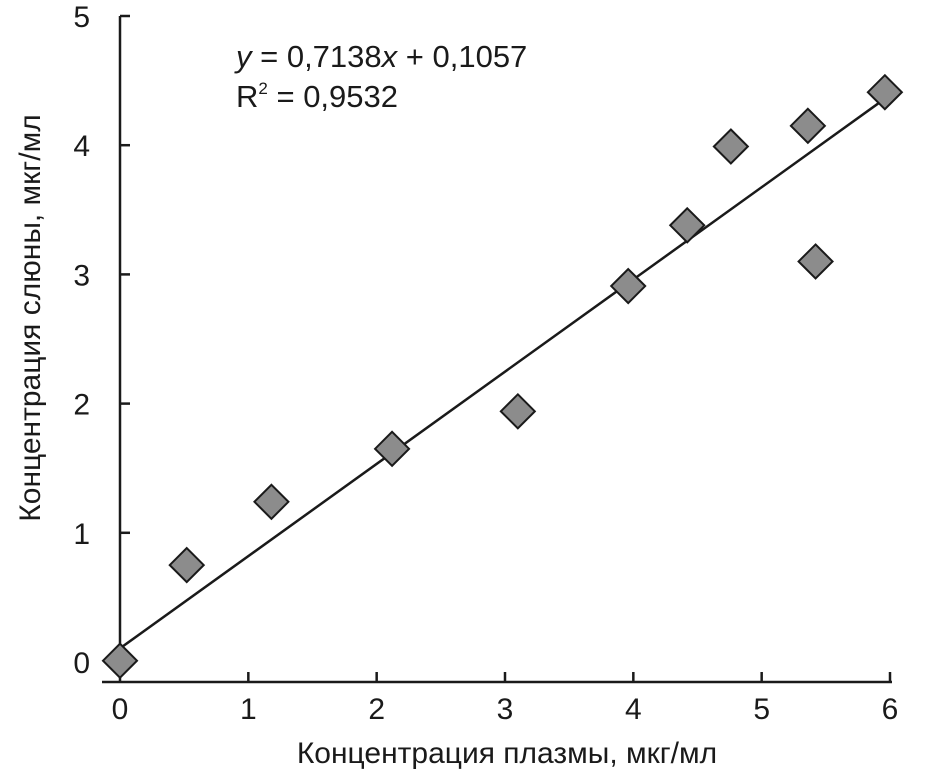 The height and width of the screenshot is (779, 938). I want to click on y-ticks: 0 1 2 3 4 5, so click(101, 340).